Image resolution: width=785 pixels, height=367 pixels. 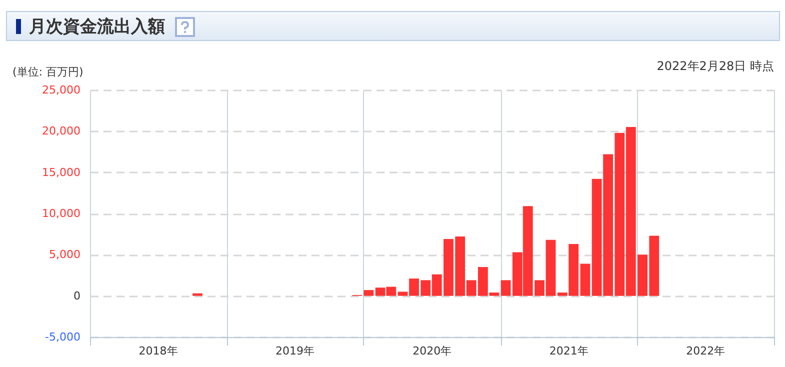 What do you see at coordinates (61, 131) in the screenshot?
I see `y-tick-label: 20,000` at bounding box center [61, 131].